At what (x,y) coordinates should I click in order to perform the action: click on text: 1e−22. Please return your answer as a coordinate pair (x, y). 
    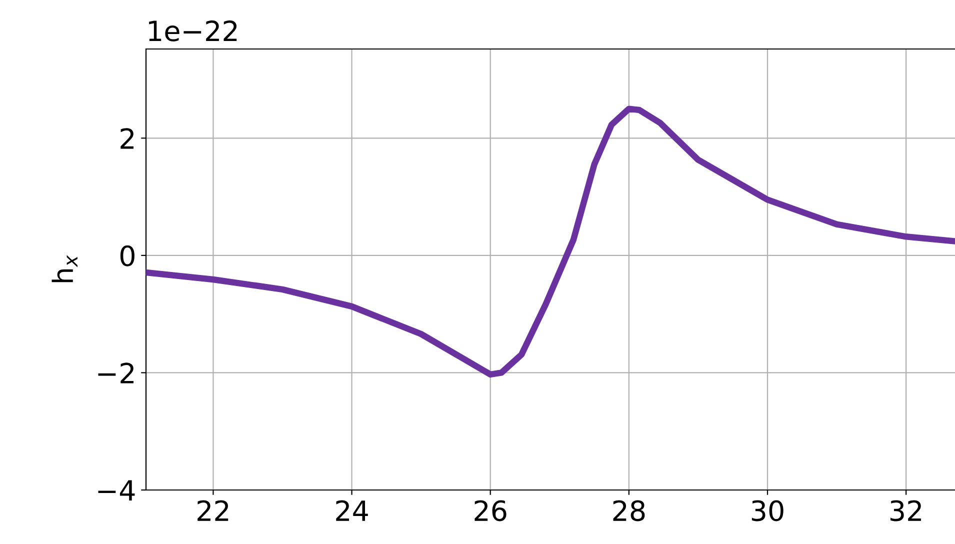
    Looking at the image, I should click on (193, 31).